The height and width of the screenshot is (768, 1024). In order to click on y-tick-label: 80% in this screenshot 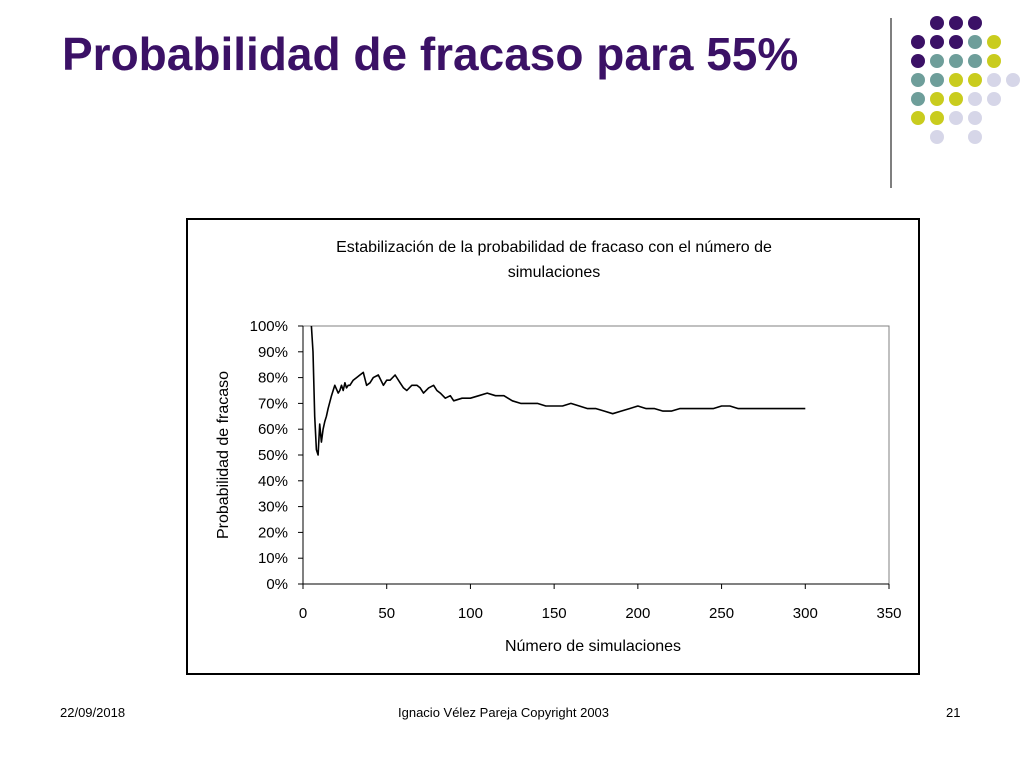, I will do `click(273, 378)`.